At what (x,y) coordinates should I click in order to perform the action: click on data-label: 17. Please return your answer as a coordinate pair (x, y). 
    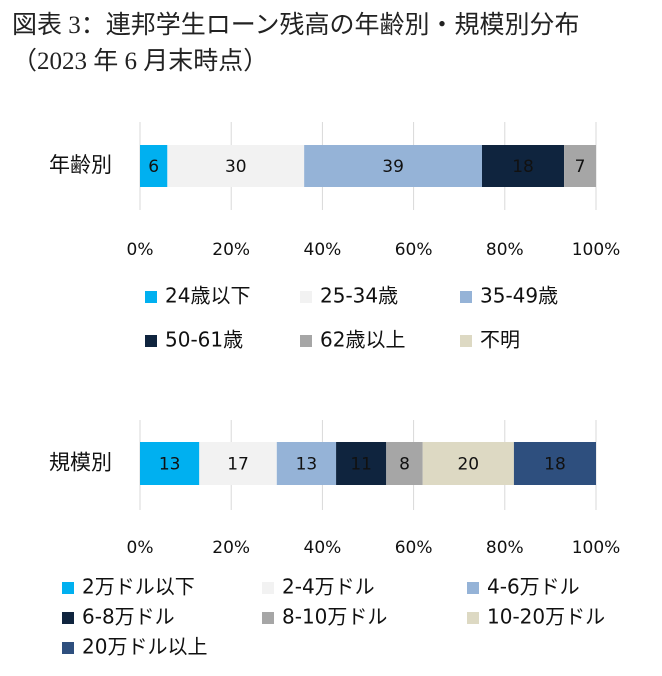
    Looking at the image, I should click on (238, 465).